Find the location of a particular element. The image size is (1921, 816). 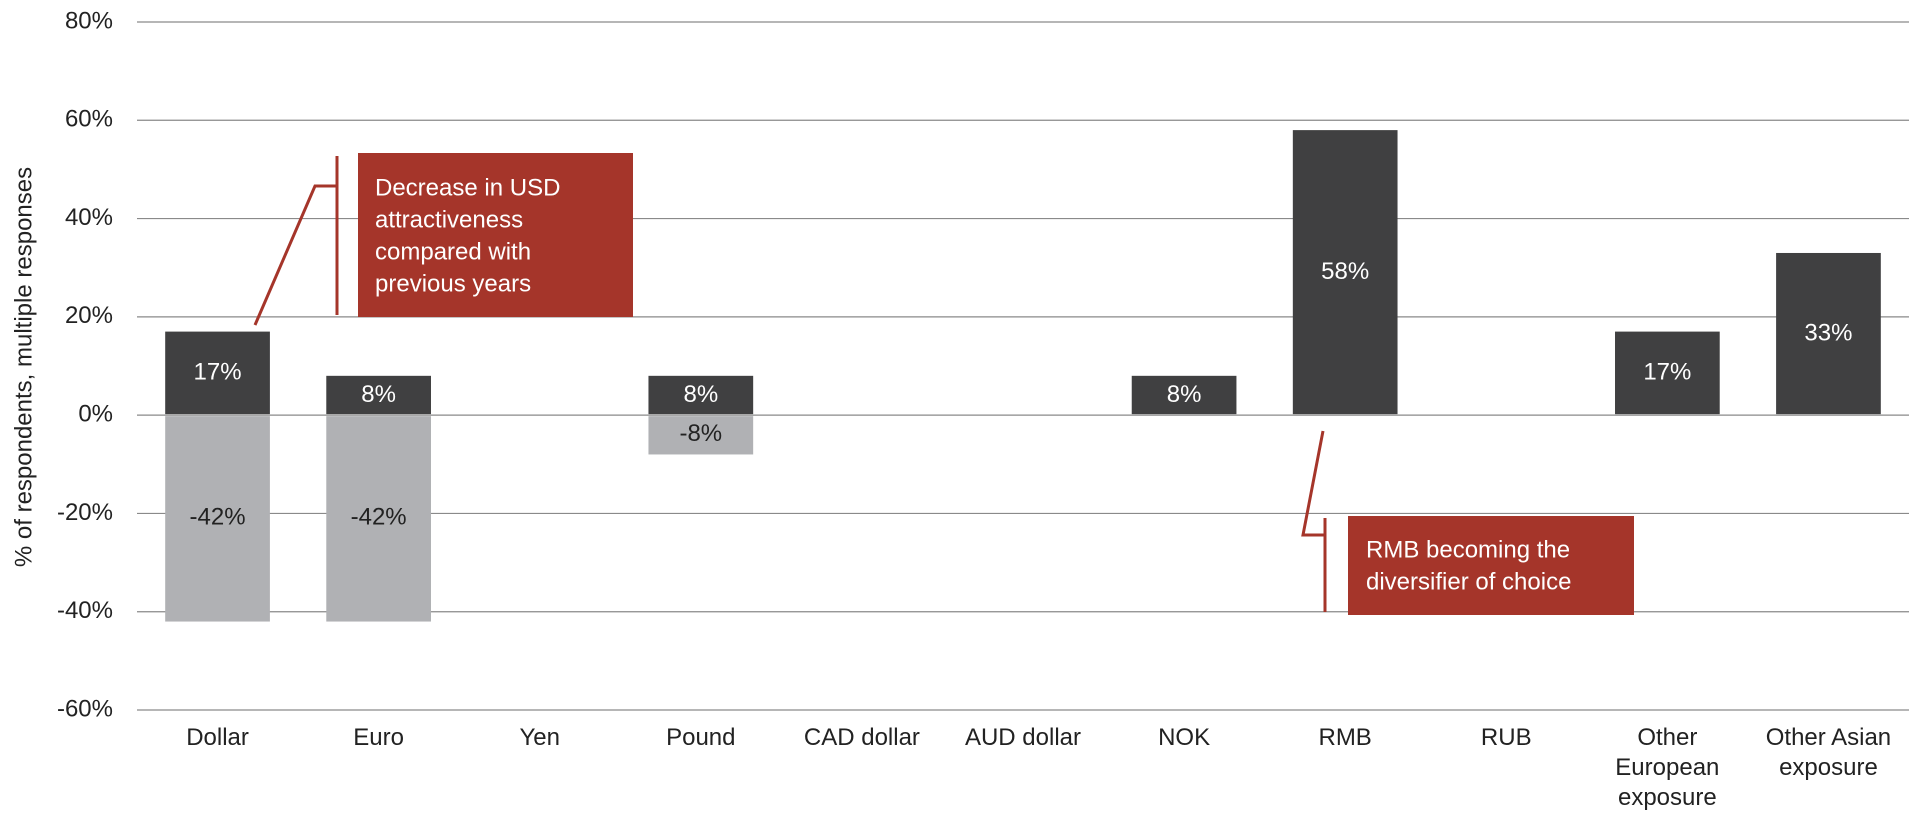

x-tick-label-box: RMB is located at coordinates (1345, 737).